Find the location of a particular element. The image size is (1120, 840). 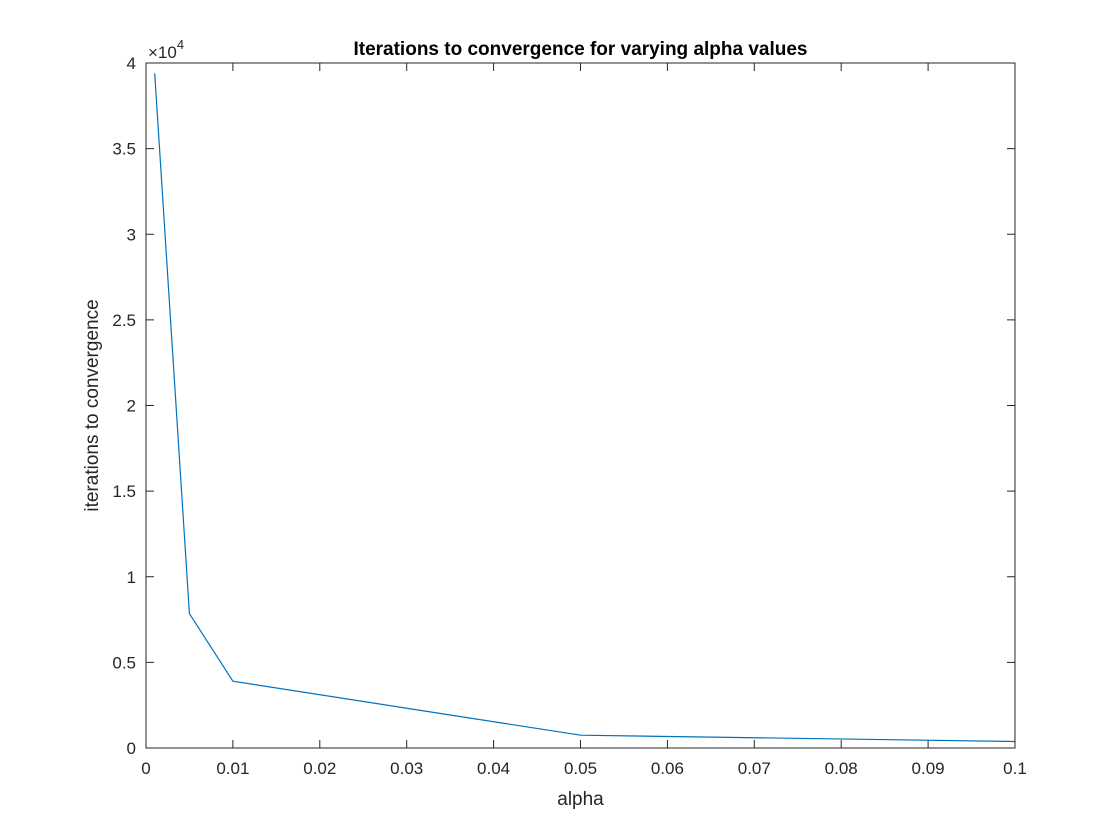

x-tick-label: 0.02 is located at coordinates (319, 768).